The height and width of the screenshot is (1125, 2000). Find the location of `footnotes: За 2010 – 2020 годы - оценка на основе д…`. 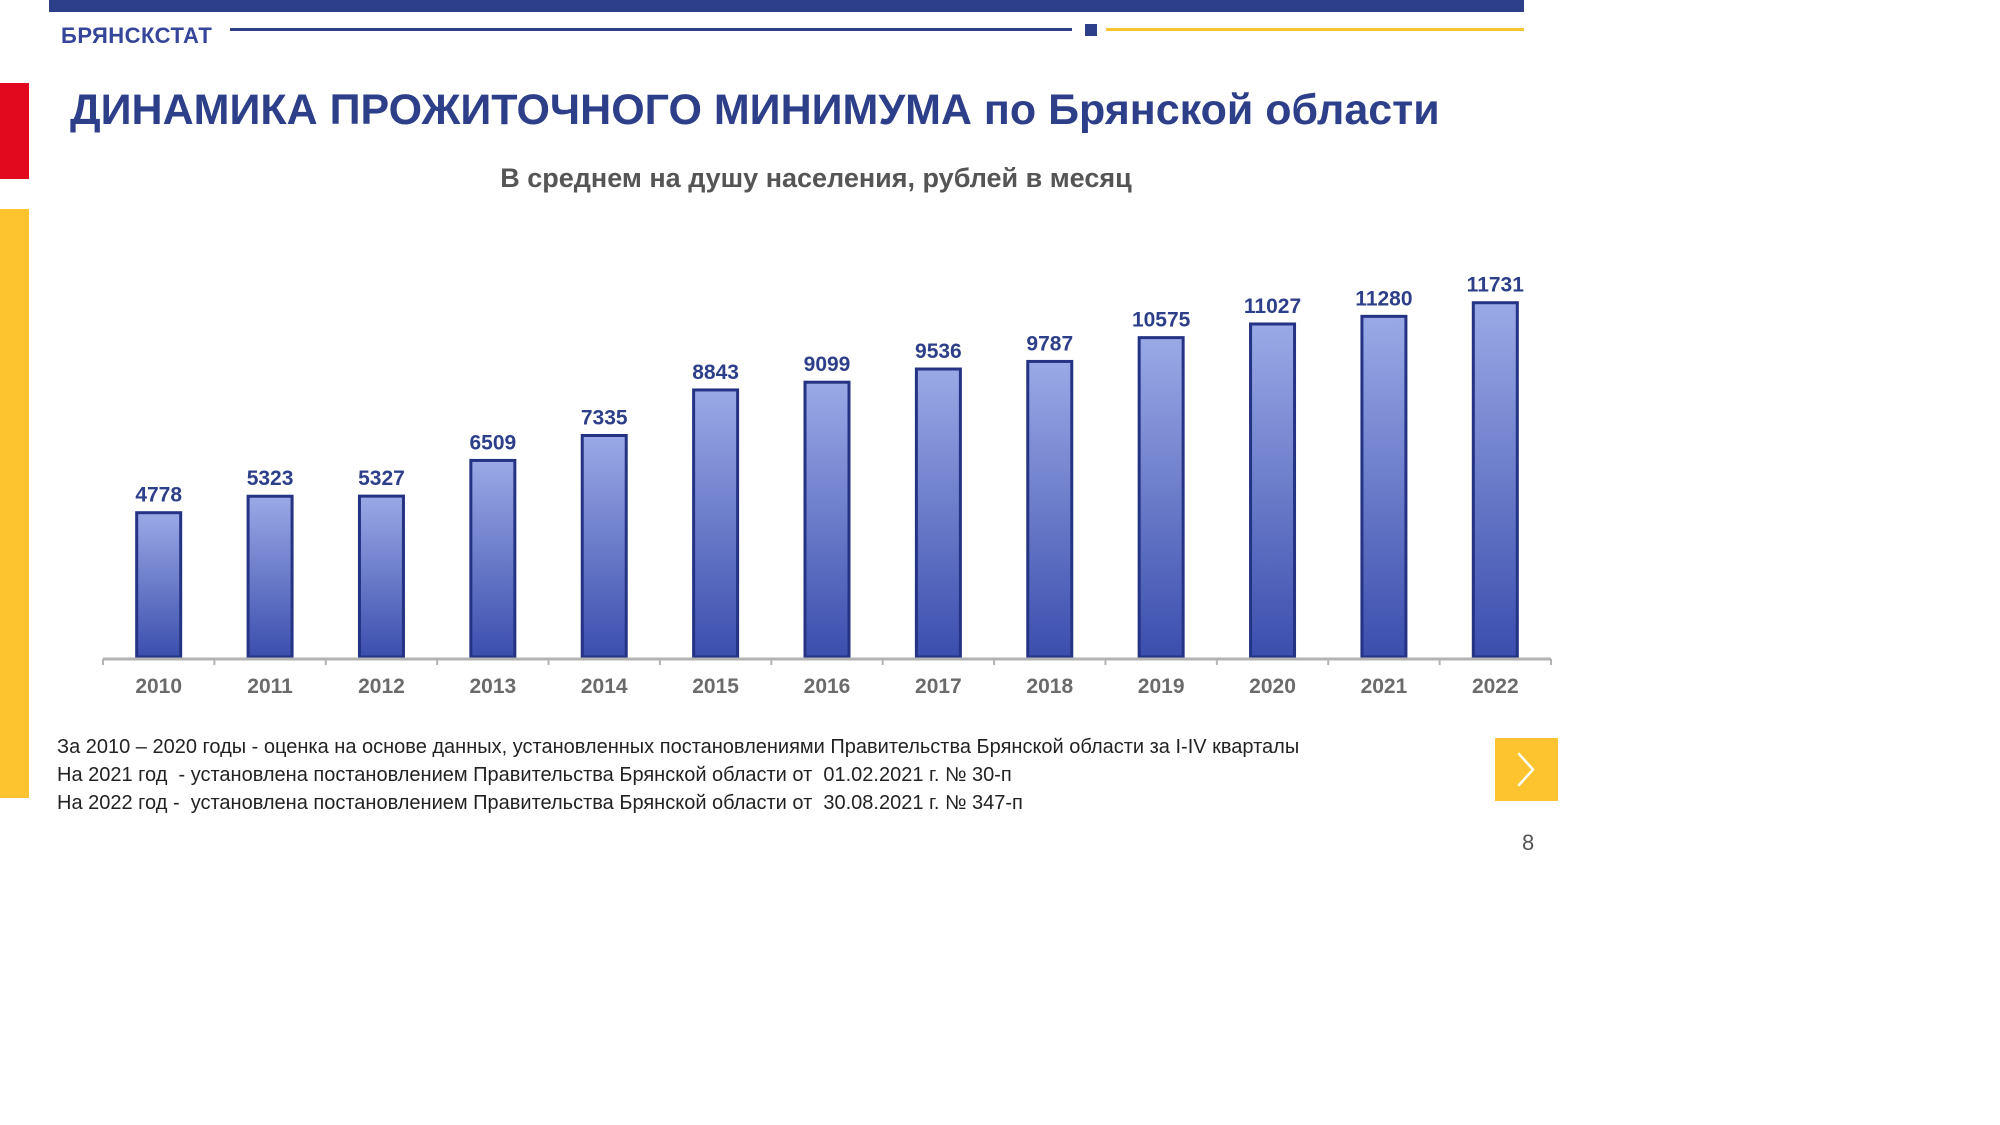

footnotes: За 2010 – 2020 годы - оценка на основе д… is located at coordinates (678, 775).